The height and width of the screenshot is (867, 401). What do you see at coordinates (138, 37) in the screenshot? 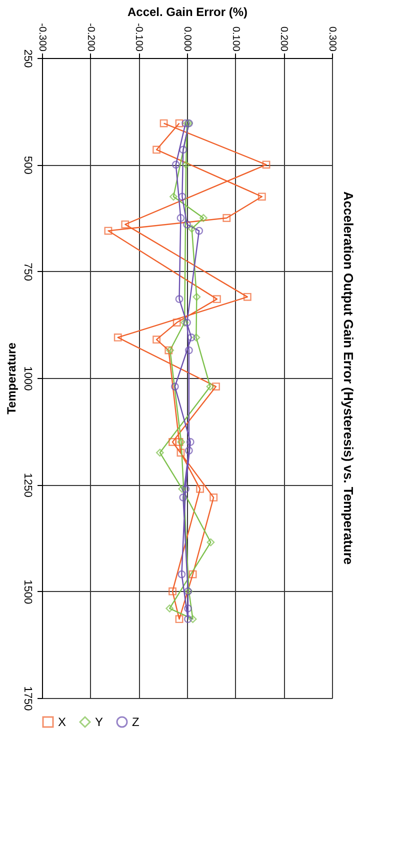
I see `x-tick-label: -0.100` at bounding box center [138, 37].